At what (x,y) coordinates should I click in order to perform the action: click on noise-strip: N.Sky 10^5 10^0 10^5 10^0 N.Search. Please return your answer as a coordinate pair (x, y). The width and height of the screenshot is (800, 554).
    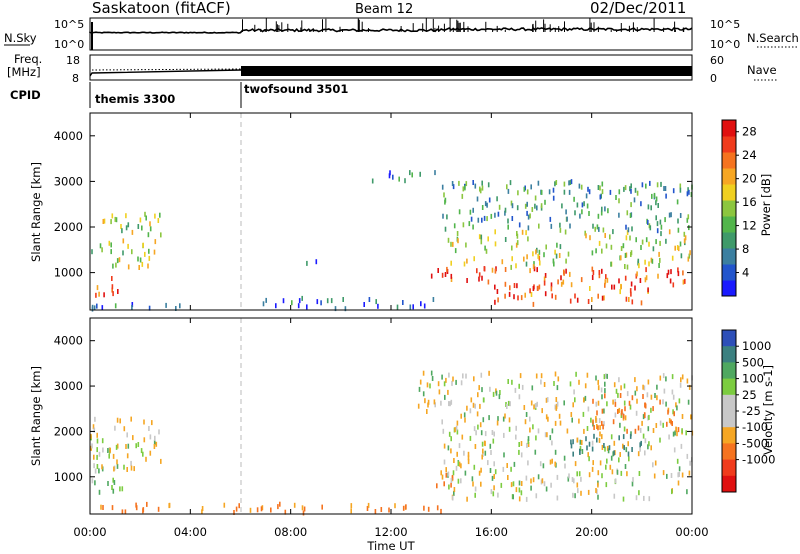
    Looking at the image, I should click on (401, 34).